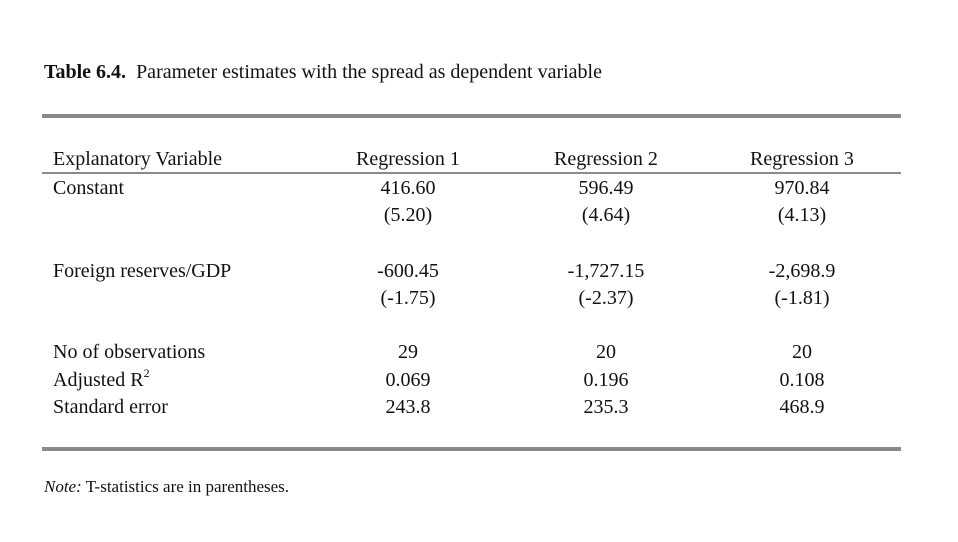 This screenshot has width=958, height=542. Describe the element at coordinates (408, 159) in the screenshot. I see `header-regression-1: Regression 1` at that location.